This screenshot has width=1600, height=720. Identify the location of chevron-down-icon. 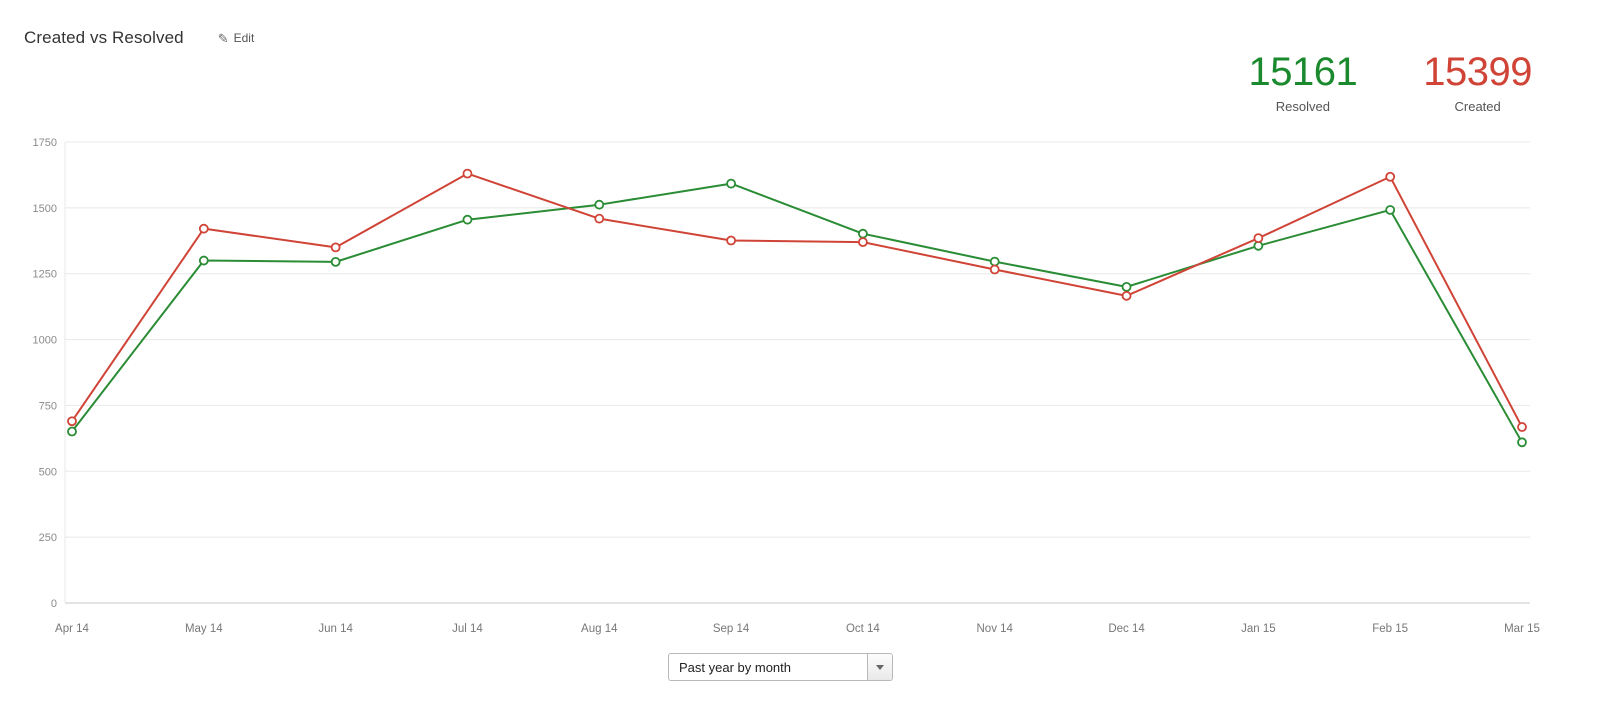
(880, 667).